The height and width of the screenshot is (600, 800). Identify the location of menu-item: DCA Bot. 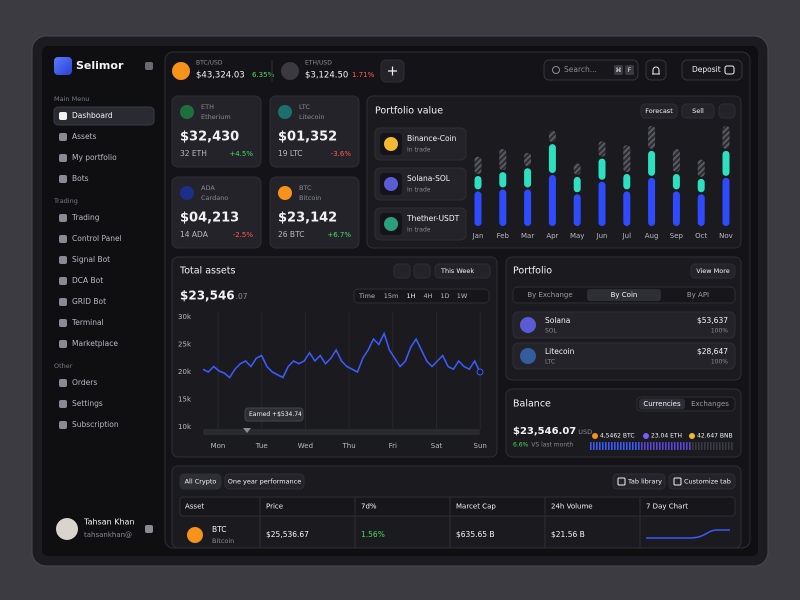
(87, 280).